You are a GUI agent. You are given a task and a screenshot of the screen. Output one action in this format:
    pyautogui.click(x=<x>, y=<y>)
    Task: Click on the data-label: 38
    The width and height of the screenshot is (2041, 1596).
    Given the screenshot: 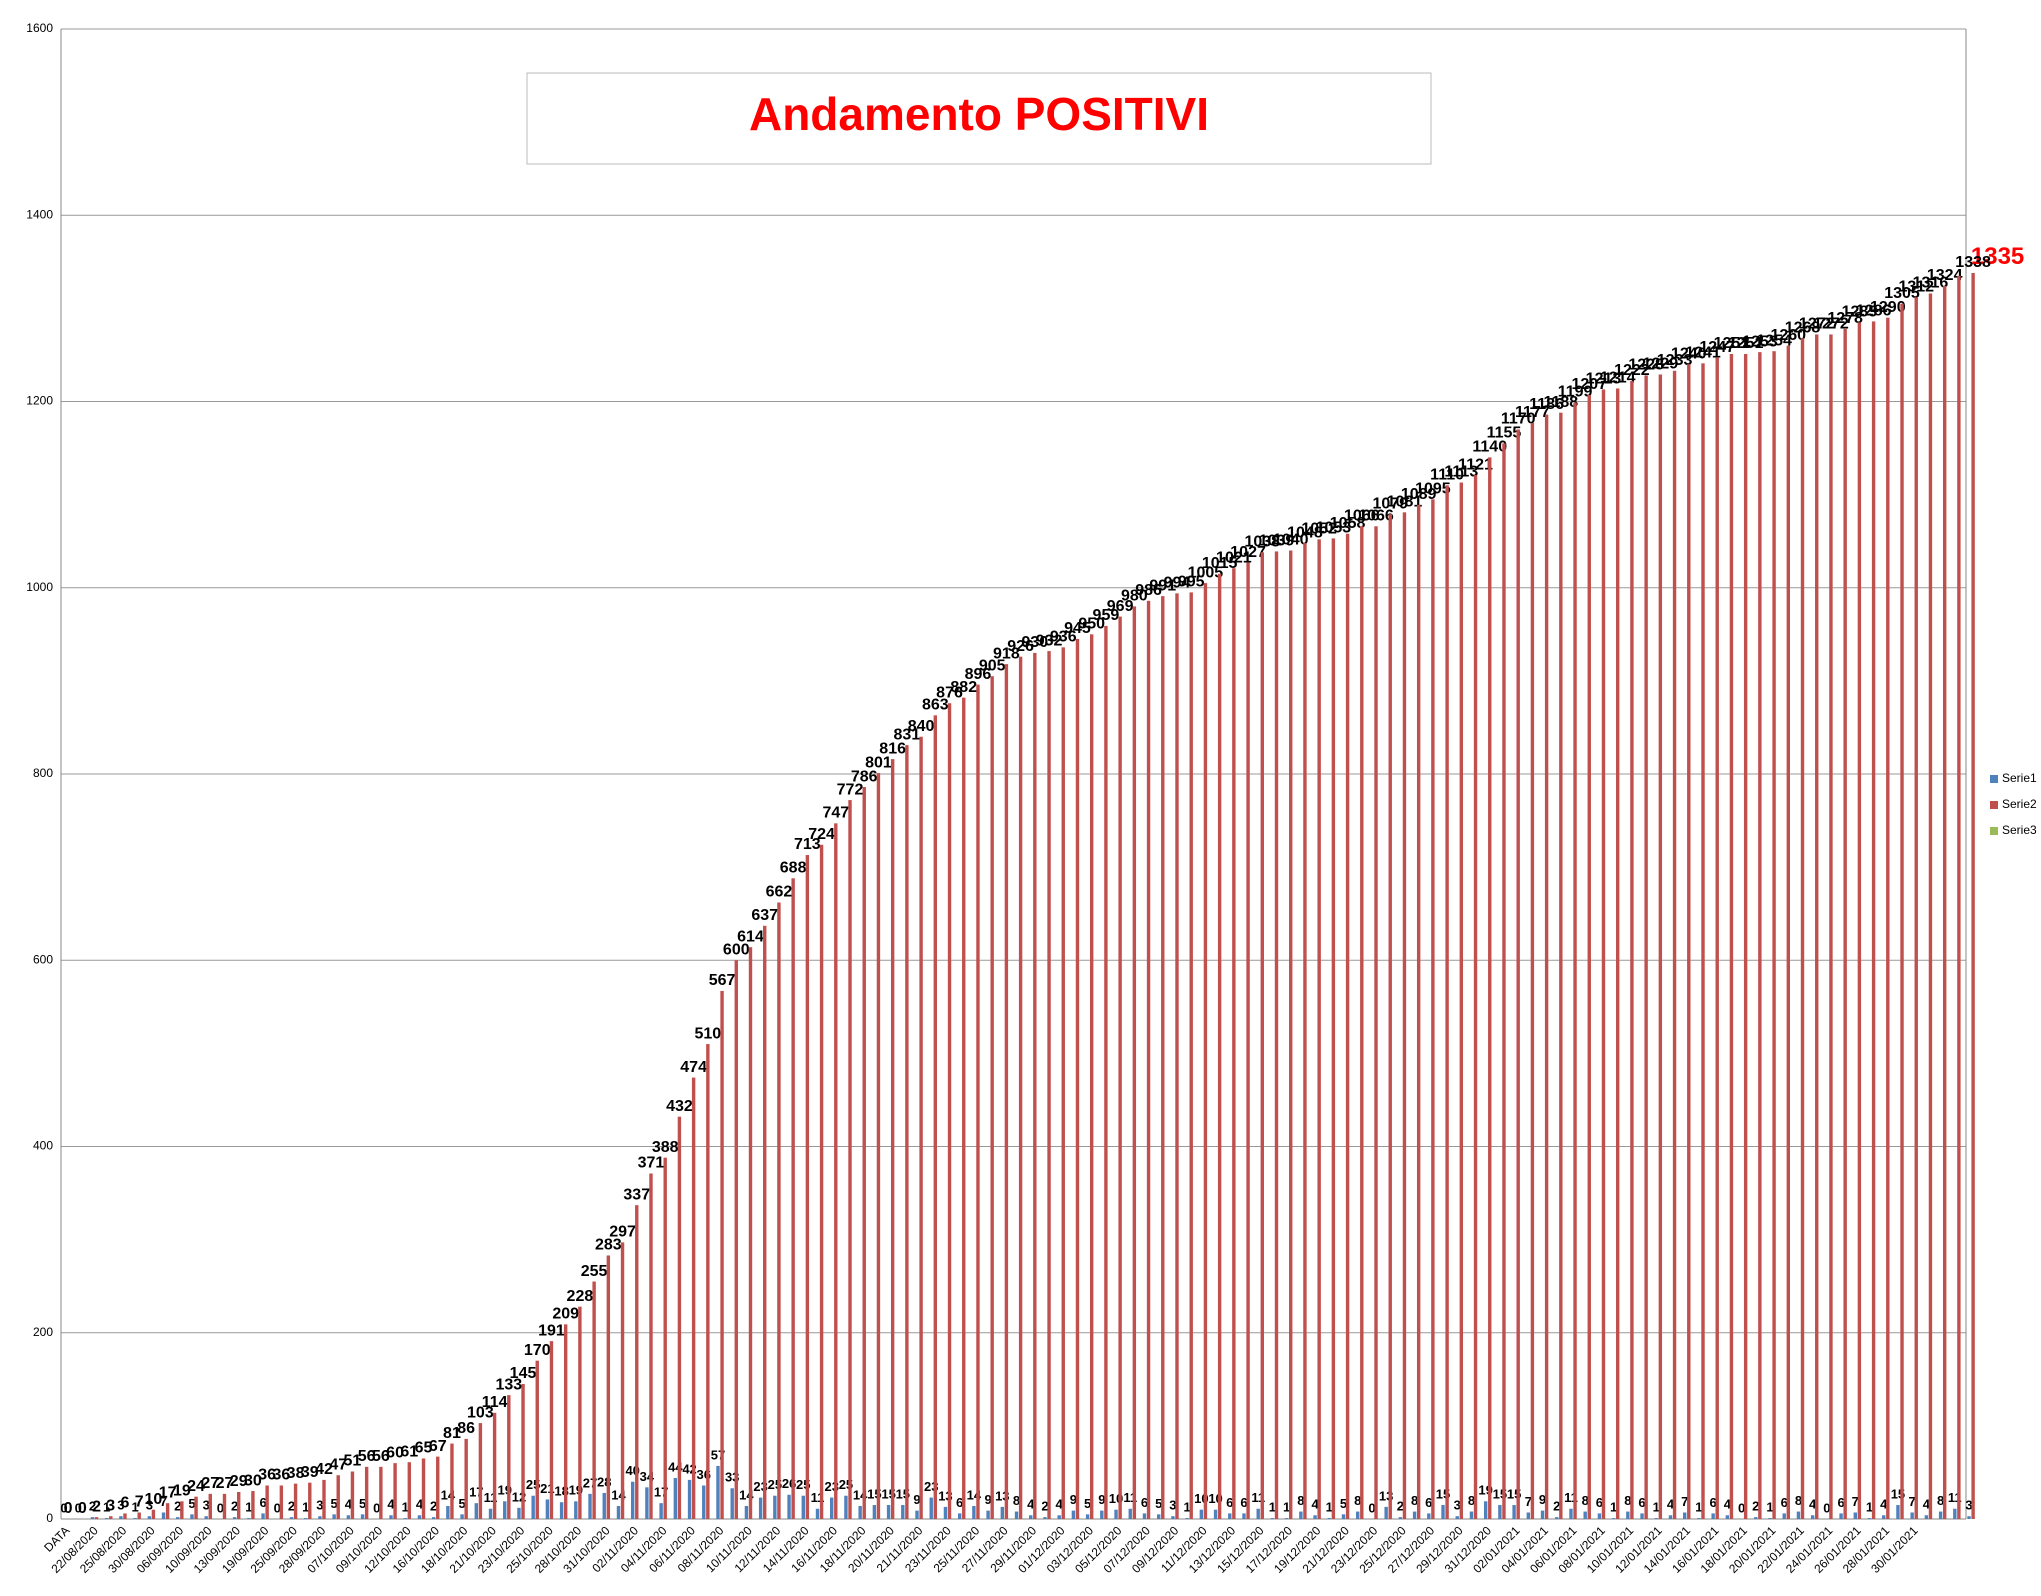 What is the action you would take?
    pyautogui.click(x=296, y=1473)
    